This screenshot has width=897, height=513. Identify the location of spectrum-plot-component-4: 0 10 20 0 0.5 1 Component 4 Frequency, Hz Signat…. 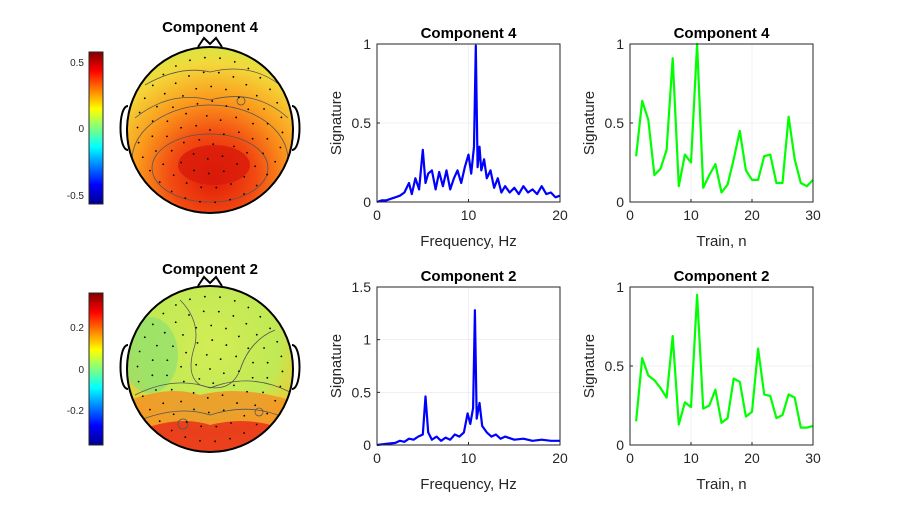
(448, 137).